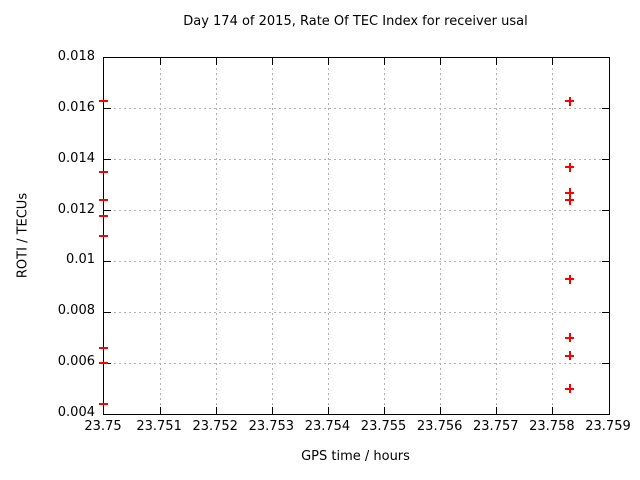 The width and height of the screenshot is (640, 480). I want to click on x-tick-label: 23.758, so click(552, 426).